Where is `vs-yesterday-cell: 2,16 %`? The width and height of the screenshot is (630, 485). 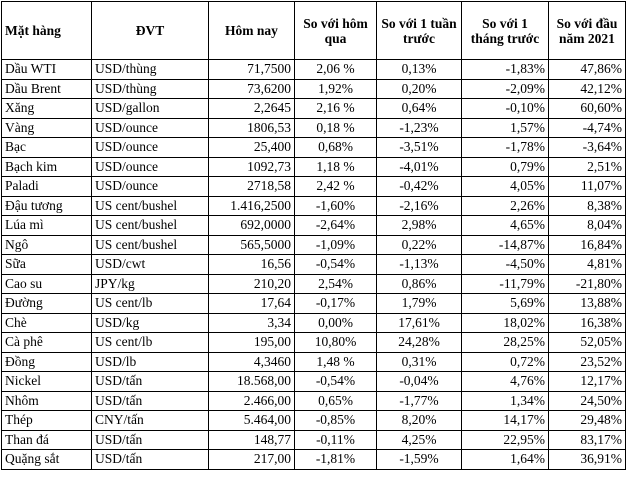 vs-yesterday-cell: 2,16 % is located at coordinates (335, 108).